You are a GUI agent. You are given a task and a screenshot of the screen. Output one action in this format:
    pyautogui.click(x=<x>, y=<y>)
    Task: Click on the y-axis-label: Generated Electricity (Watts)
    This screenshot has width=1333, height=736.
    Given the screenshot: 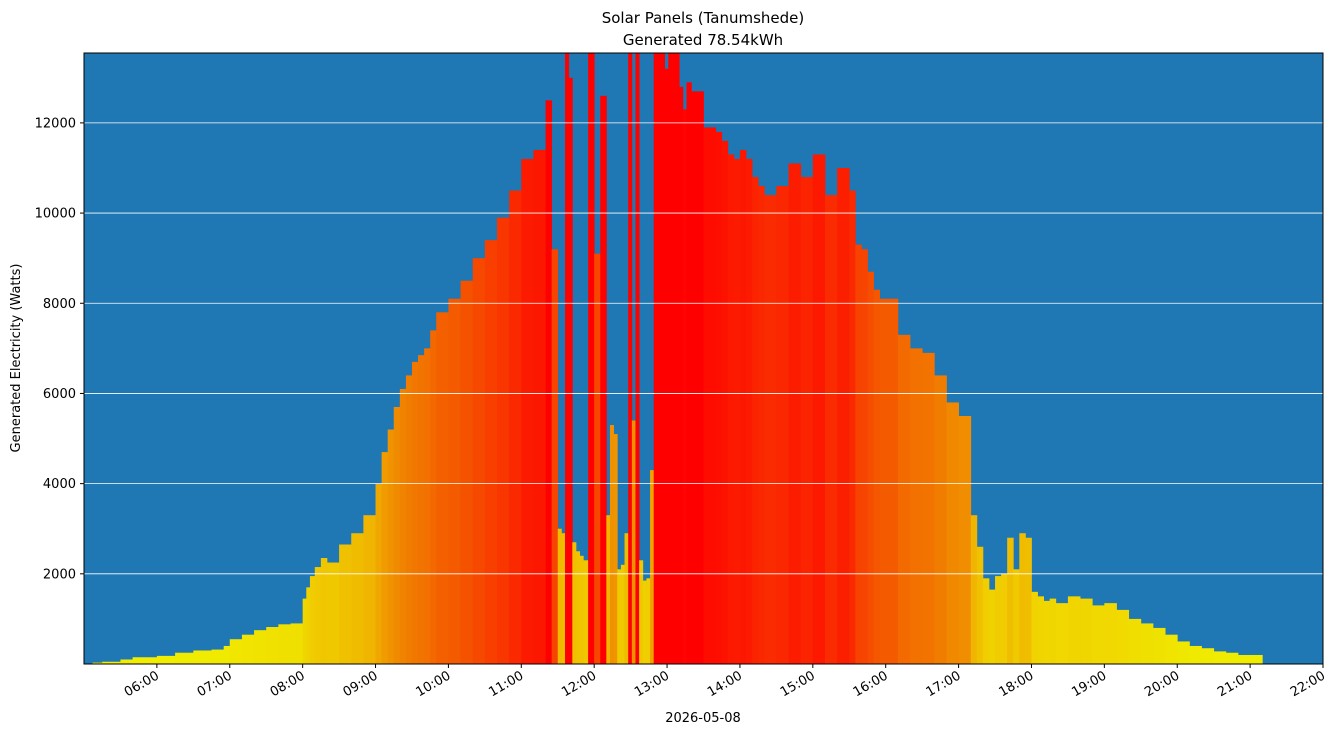 What is the action you would take?
    pyautogui.click(x=16, y=358)
    